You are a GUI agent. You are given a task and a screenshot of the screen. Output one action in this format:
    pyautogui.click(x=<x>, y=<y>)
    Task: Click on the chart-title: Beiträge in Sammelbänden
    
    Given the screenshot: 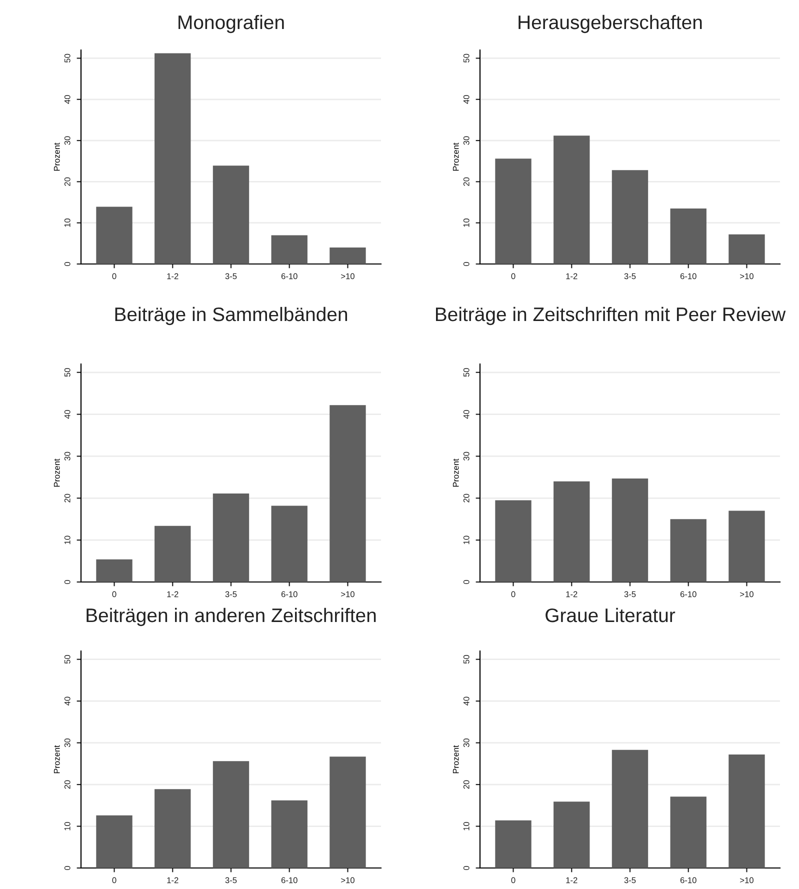 What is the action you would take?
    pyautogui.click(x=231, y=316)
    